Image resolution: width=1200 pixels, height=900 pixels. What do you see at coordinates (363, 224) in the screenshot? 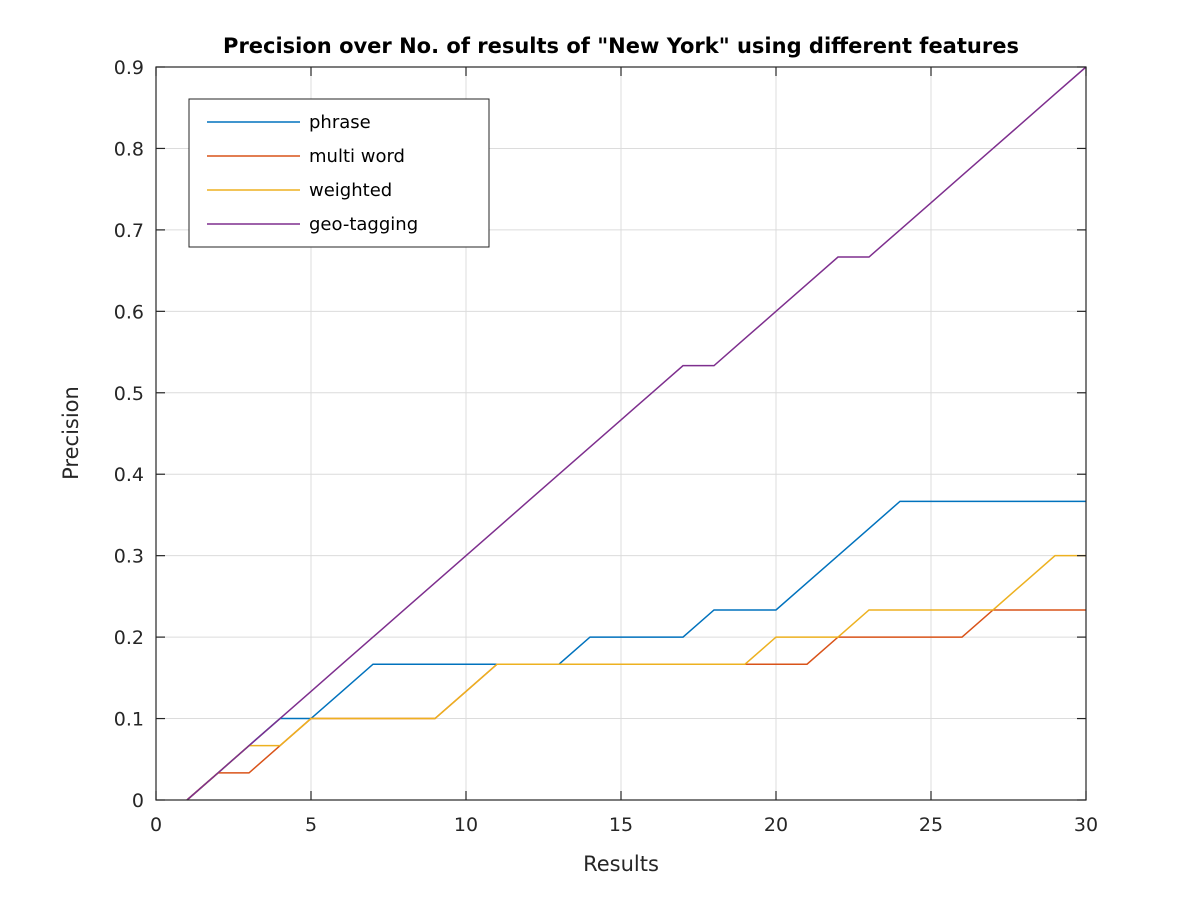
I see `legend-label-geo-tagging: geo-tagging` at bounding box center [363, 224].